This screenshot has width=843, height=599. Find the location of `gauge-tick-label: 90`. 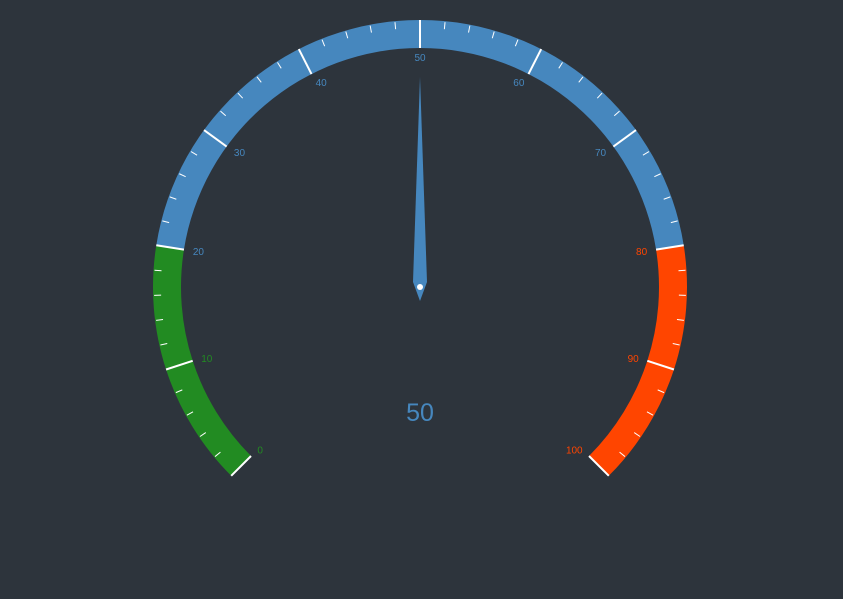

gauge-tick-label: 90 is located at coordinates (634, 359).